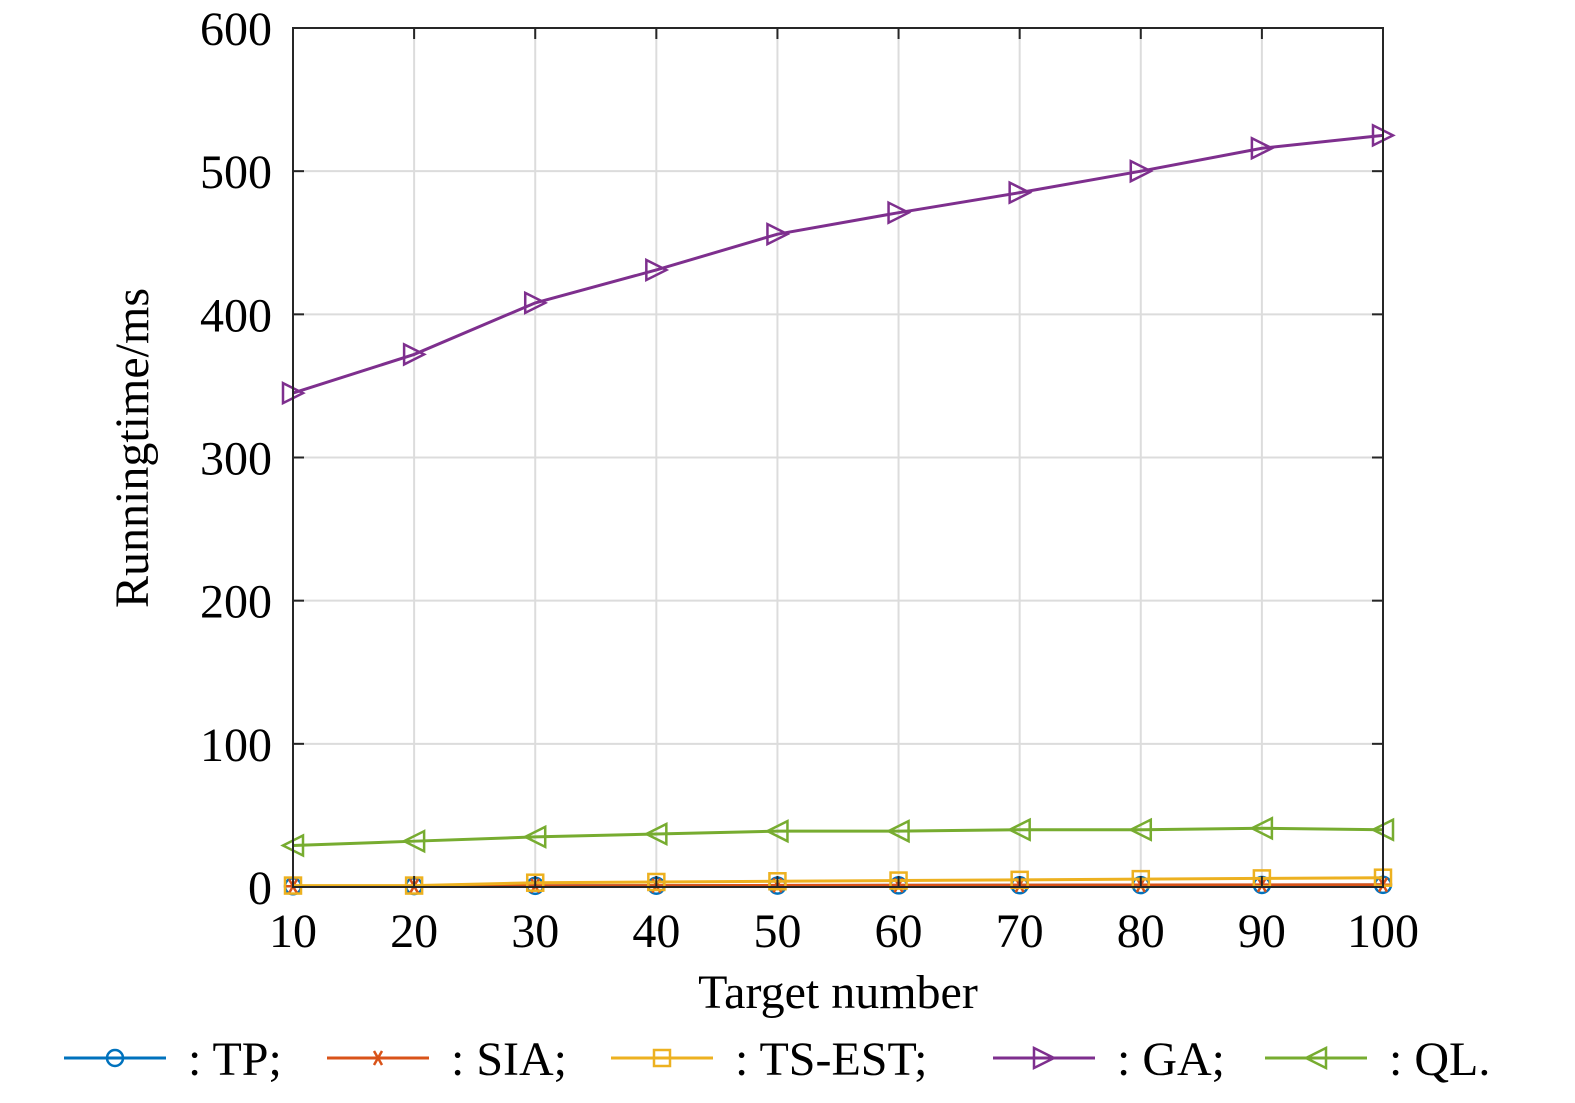  I want to click on y-tick-label: 300, so click(236, 459).